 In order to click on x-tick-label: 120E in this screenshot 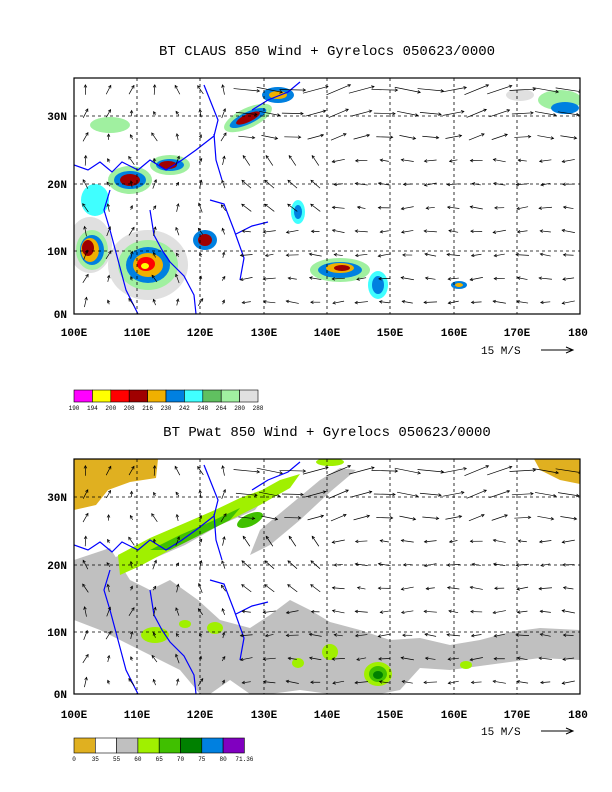, I will do `click(200, 716)`.